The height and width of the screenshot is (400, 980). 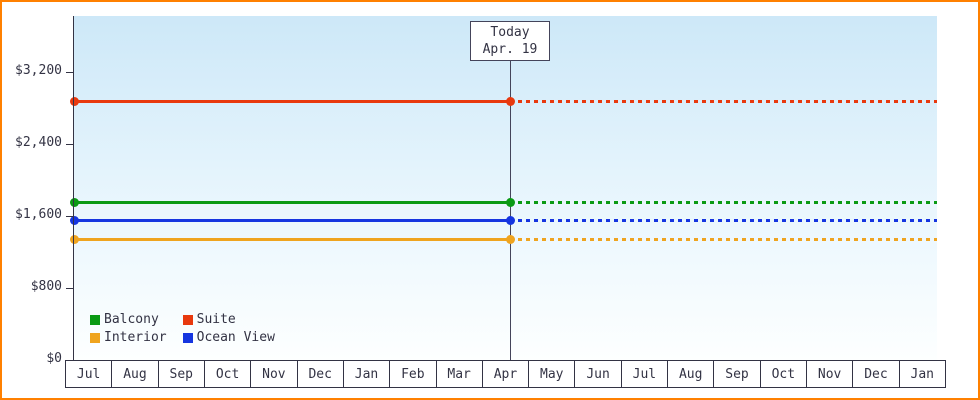 What do you see at coordinates (691, 374) in the screenshot?
I see `x-month-label-aug-13: Aug` at bounding box center [691, 374].